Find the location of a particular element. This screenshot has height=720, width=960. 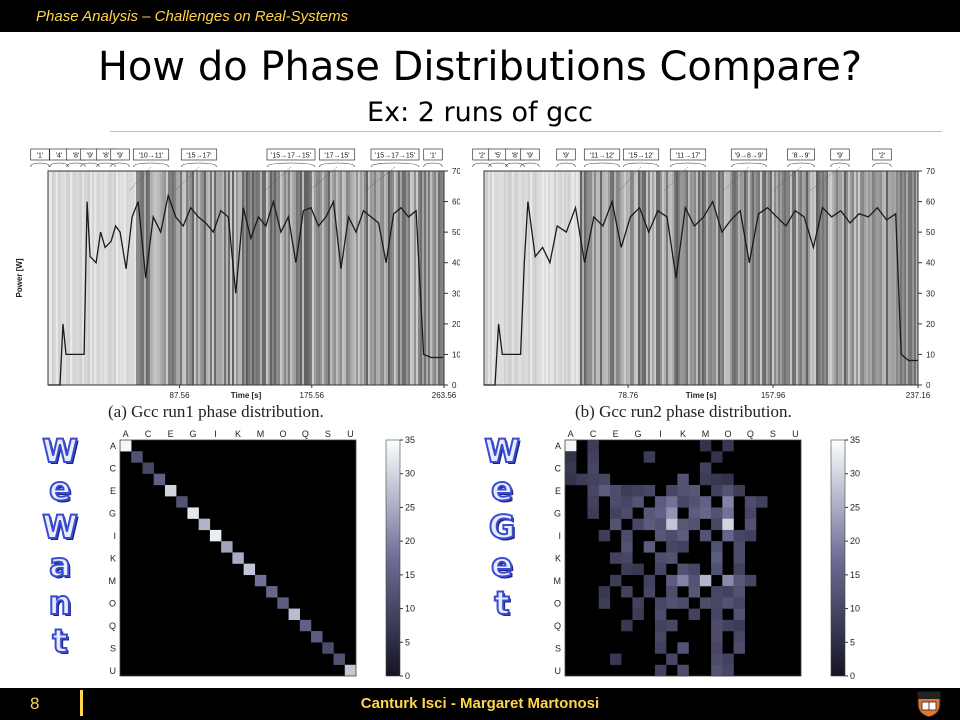

phase-label: '8' is located at coordinates (106, 156).